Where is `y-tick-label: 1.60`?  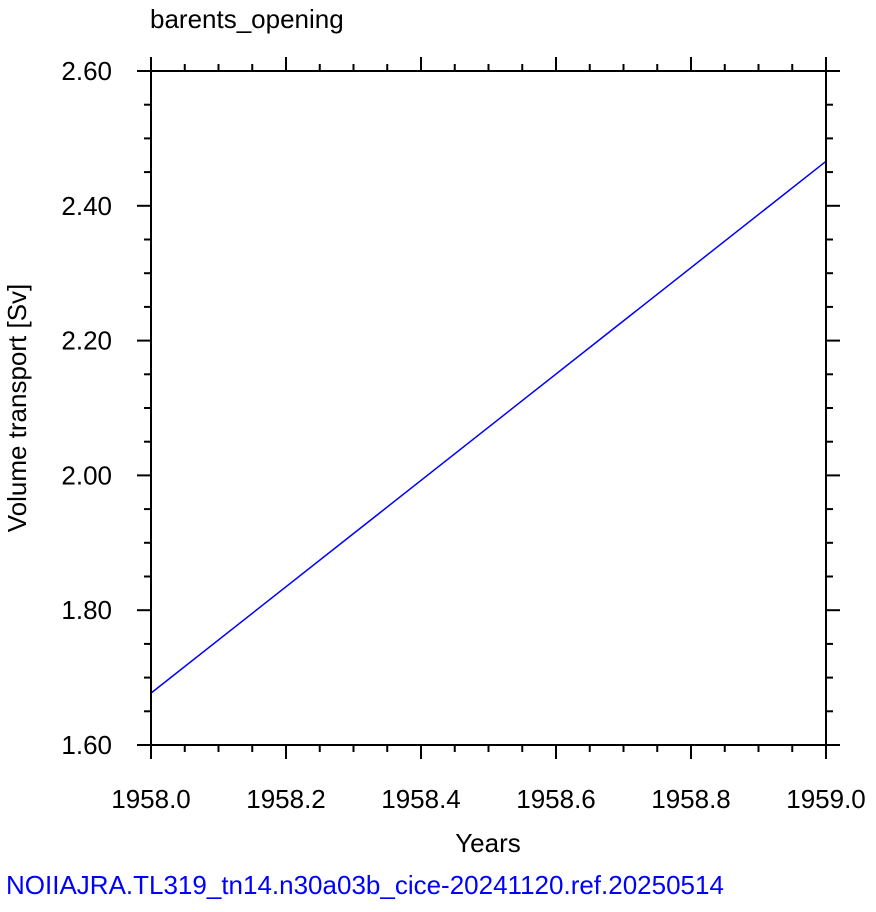
y-tick-label: 1.60 is located at coordinates (86, 745).